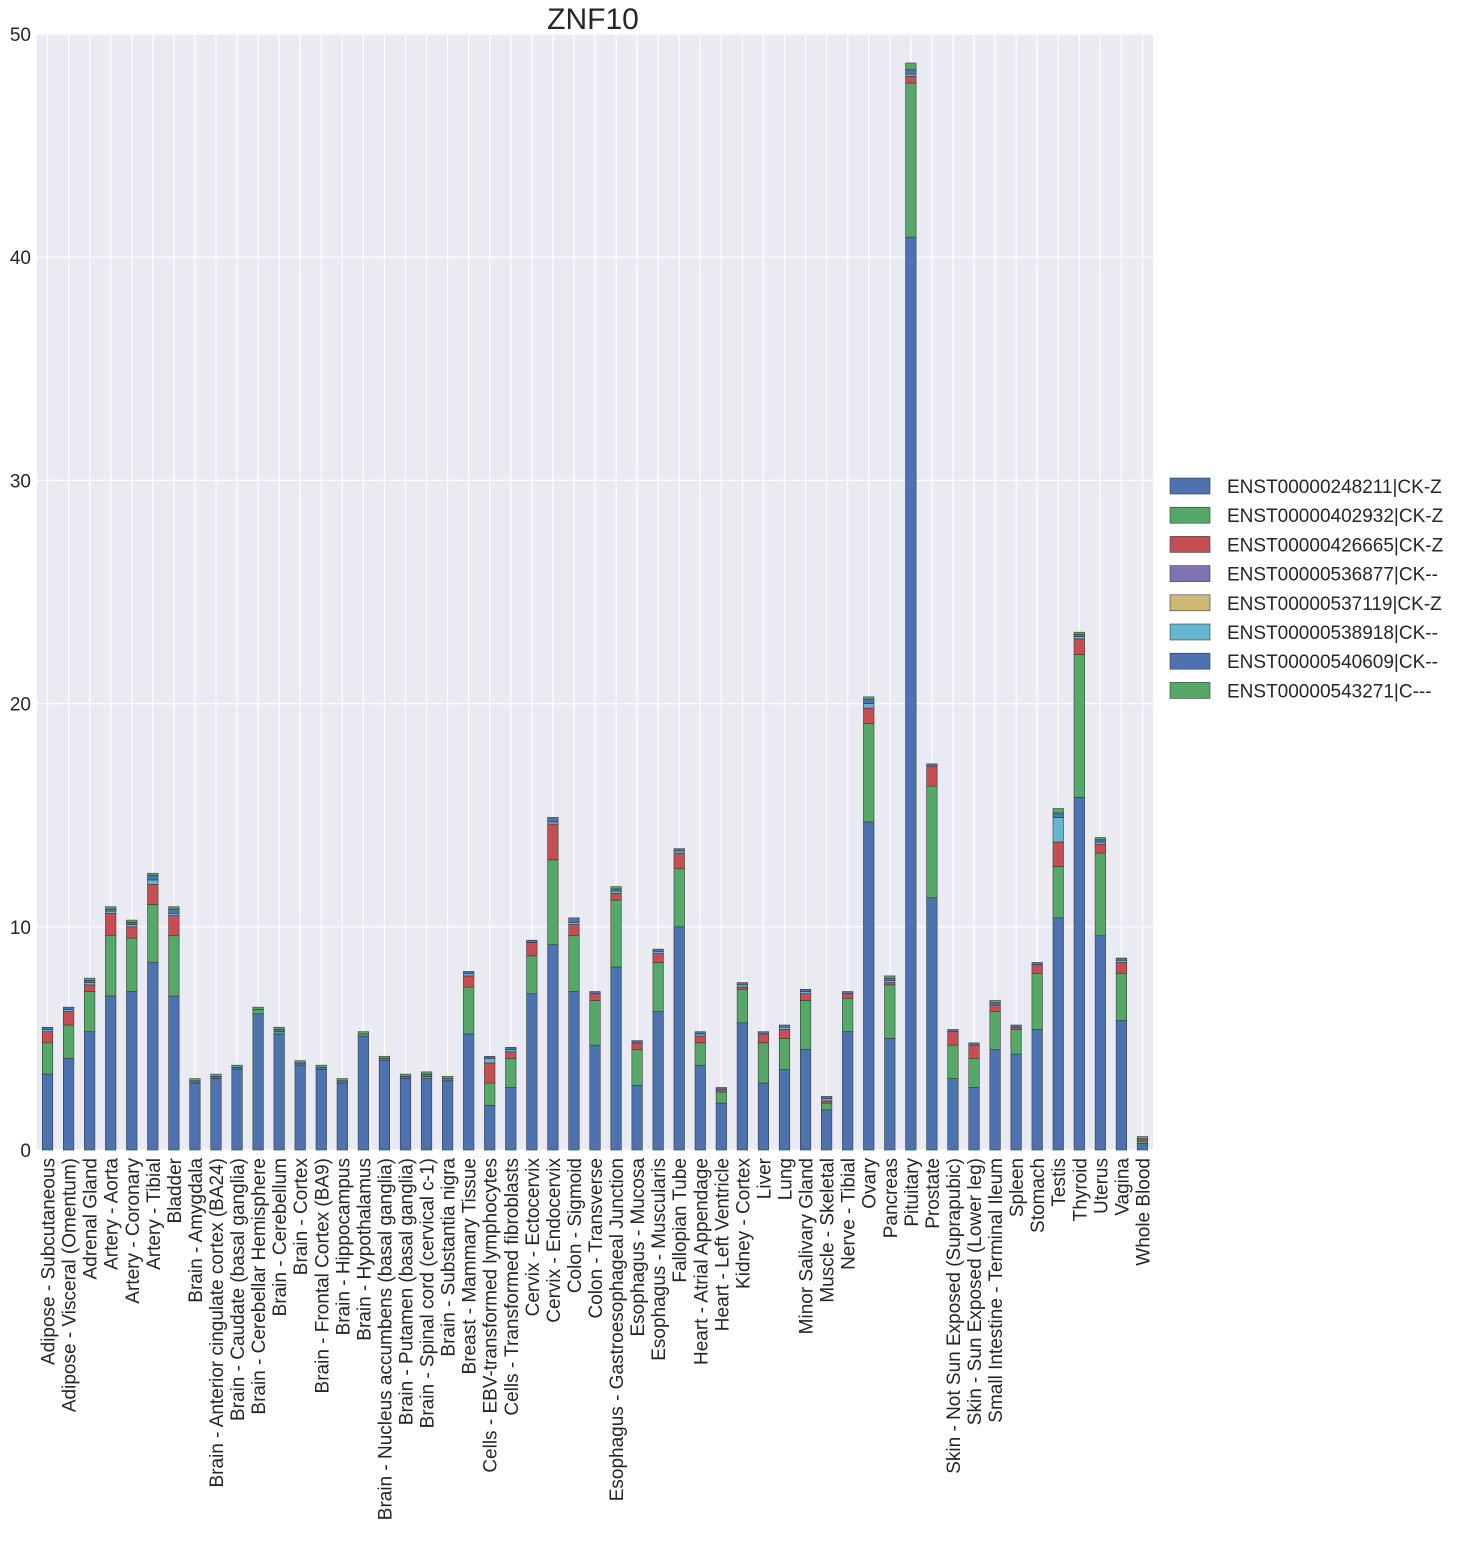 This screenshot has height=1545, width=1469. Describe the element at coordinates (786, 1179) in the screenshot. I see `x-tick-label: Lung` at that location.